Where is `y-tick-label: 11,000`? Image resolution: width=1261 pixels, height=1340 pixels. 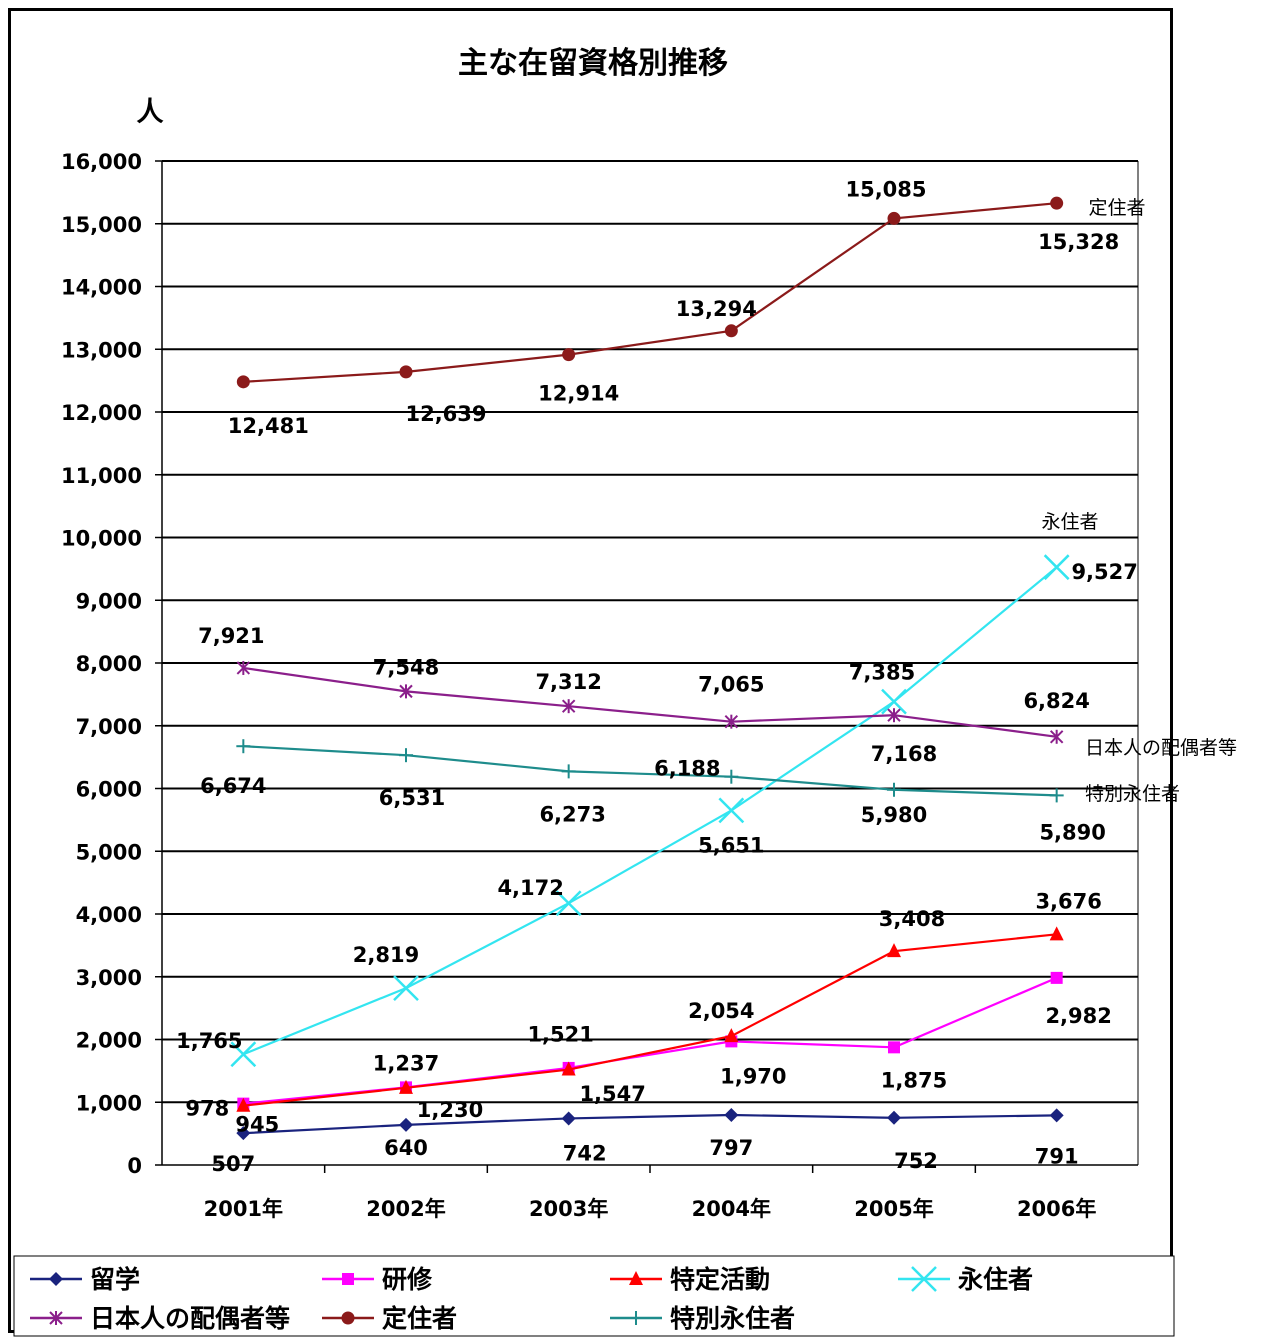 y-tick-label: 11,000 is located at coordinates (101, 476).